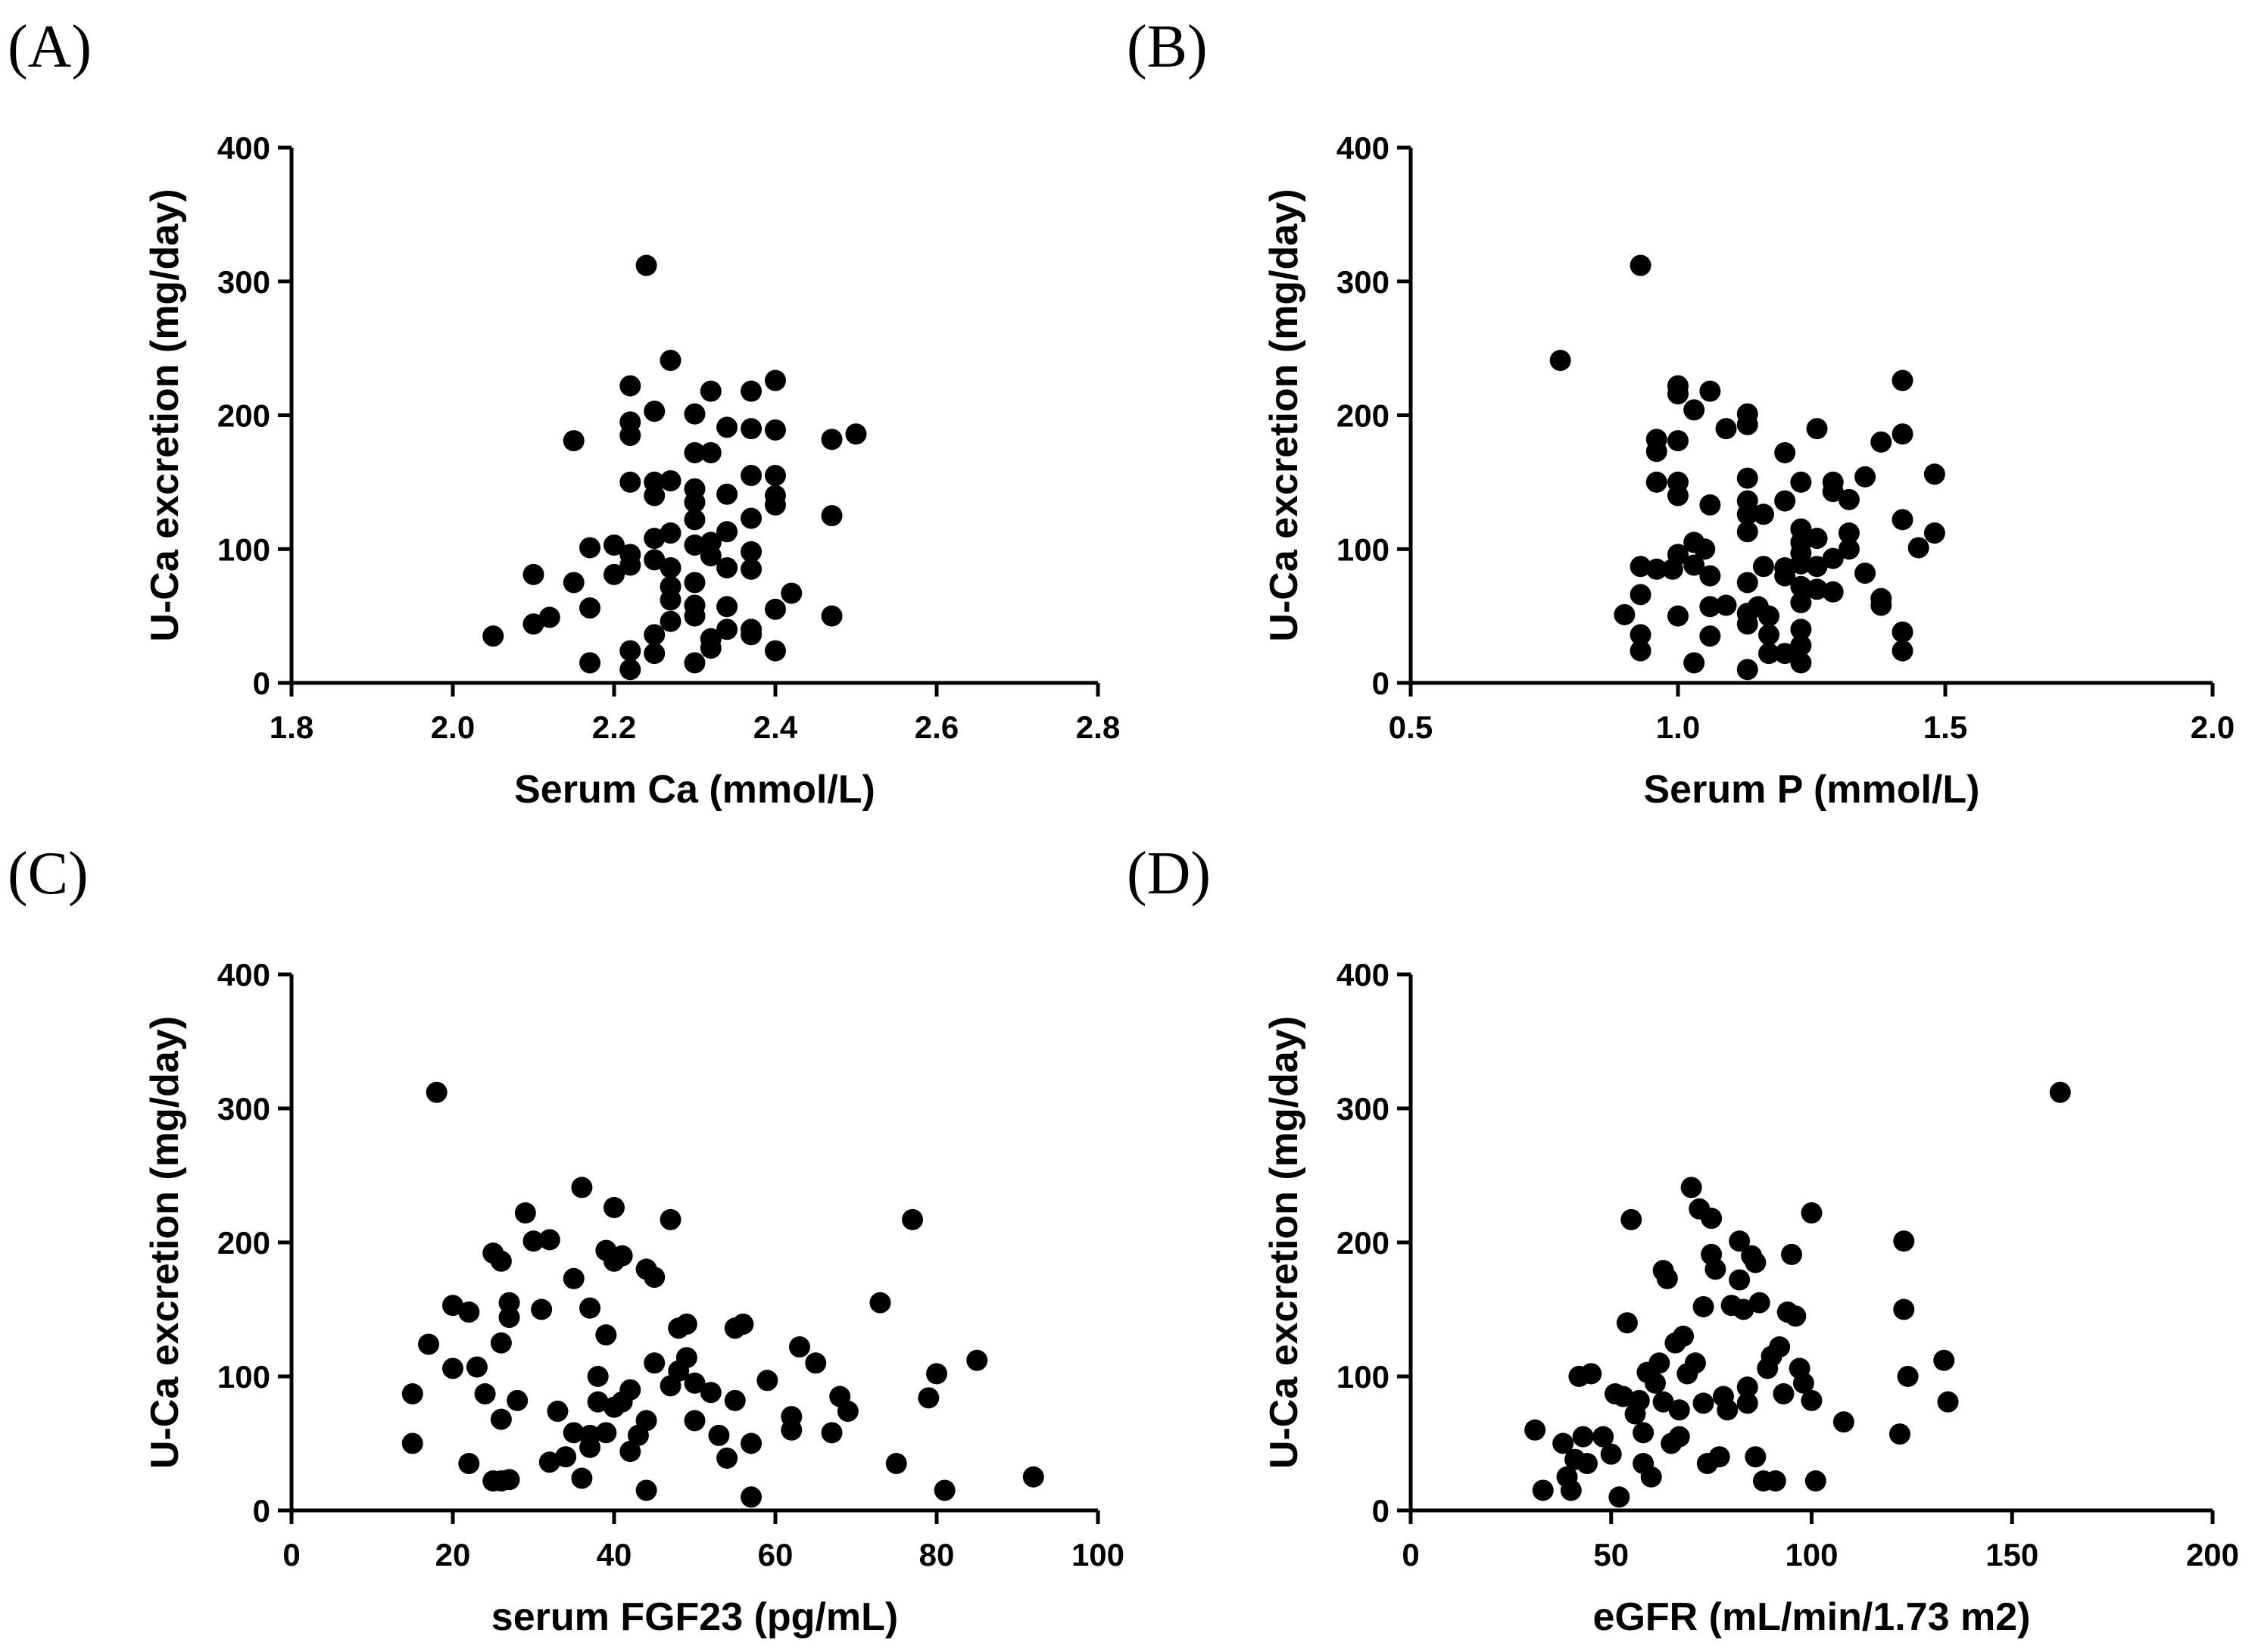 The image size is (2258, 1652). Describe the element at coordinates (1678, 727) in the screenshot. I see `x-tick-label: 1.0` at that location.